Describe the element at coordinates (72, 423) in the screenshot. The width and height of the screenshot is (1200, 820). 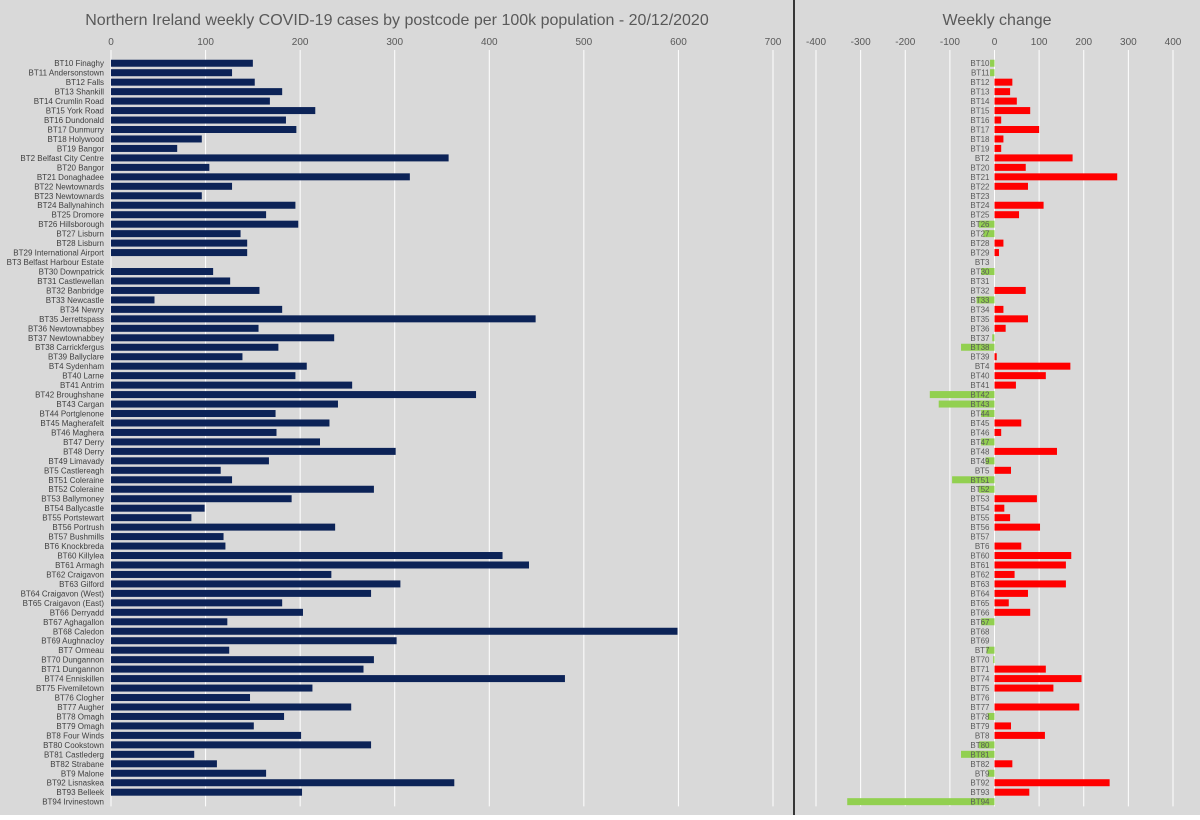
I see `left-category-label: BT45 Magherafelt` at that location.